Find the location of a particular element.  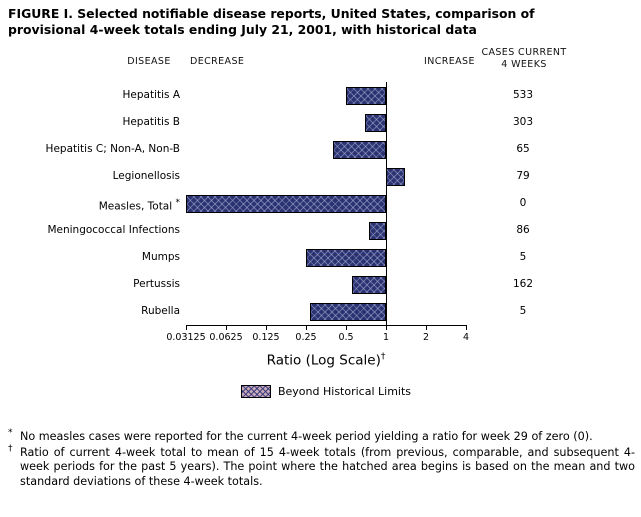

column-header-cases-line1: CASES CURRENT is located at coordinates (524, 52).